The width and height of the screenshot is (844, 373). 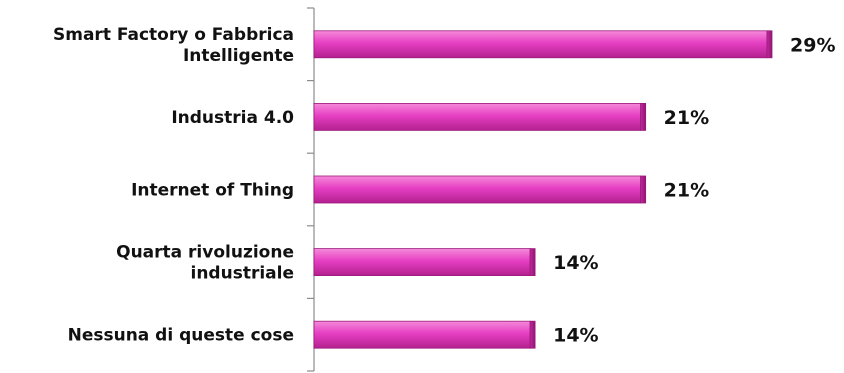 What do you see at coordinates (173, 45) in the screenshot?
I see `category-label: Smart Factory o Fabbrica Intelligente` at bounding box center [173, 45].